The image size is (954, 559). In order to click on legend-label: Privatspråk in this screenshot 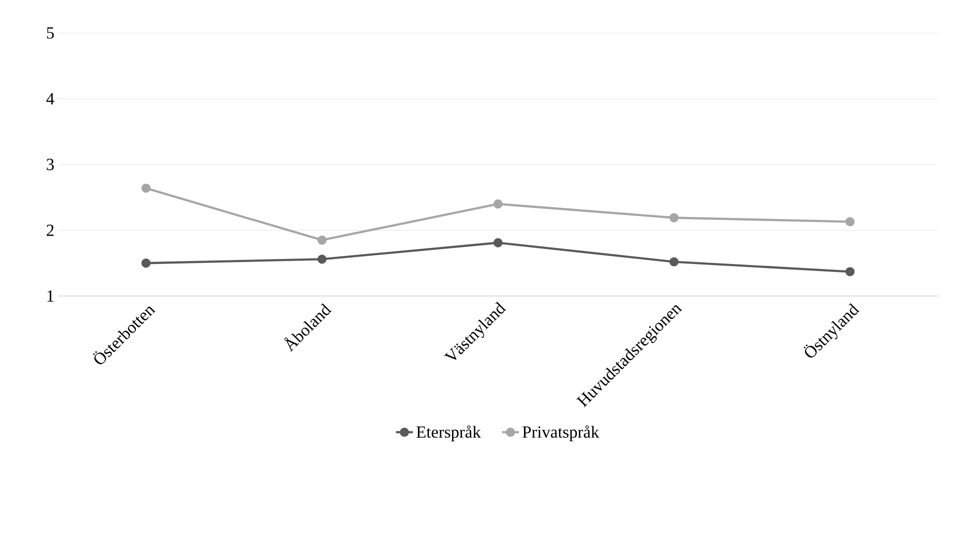, I will do `click(561, 433)`.